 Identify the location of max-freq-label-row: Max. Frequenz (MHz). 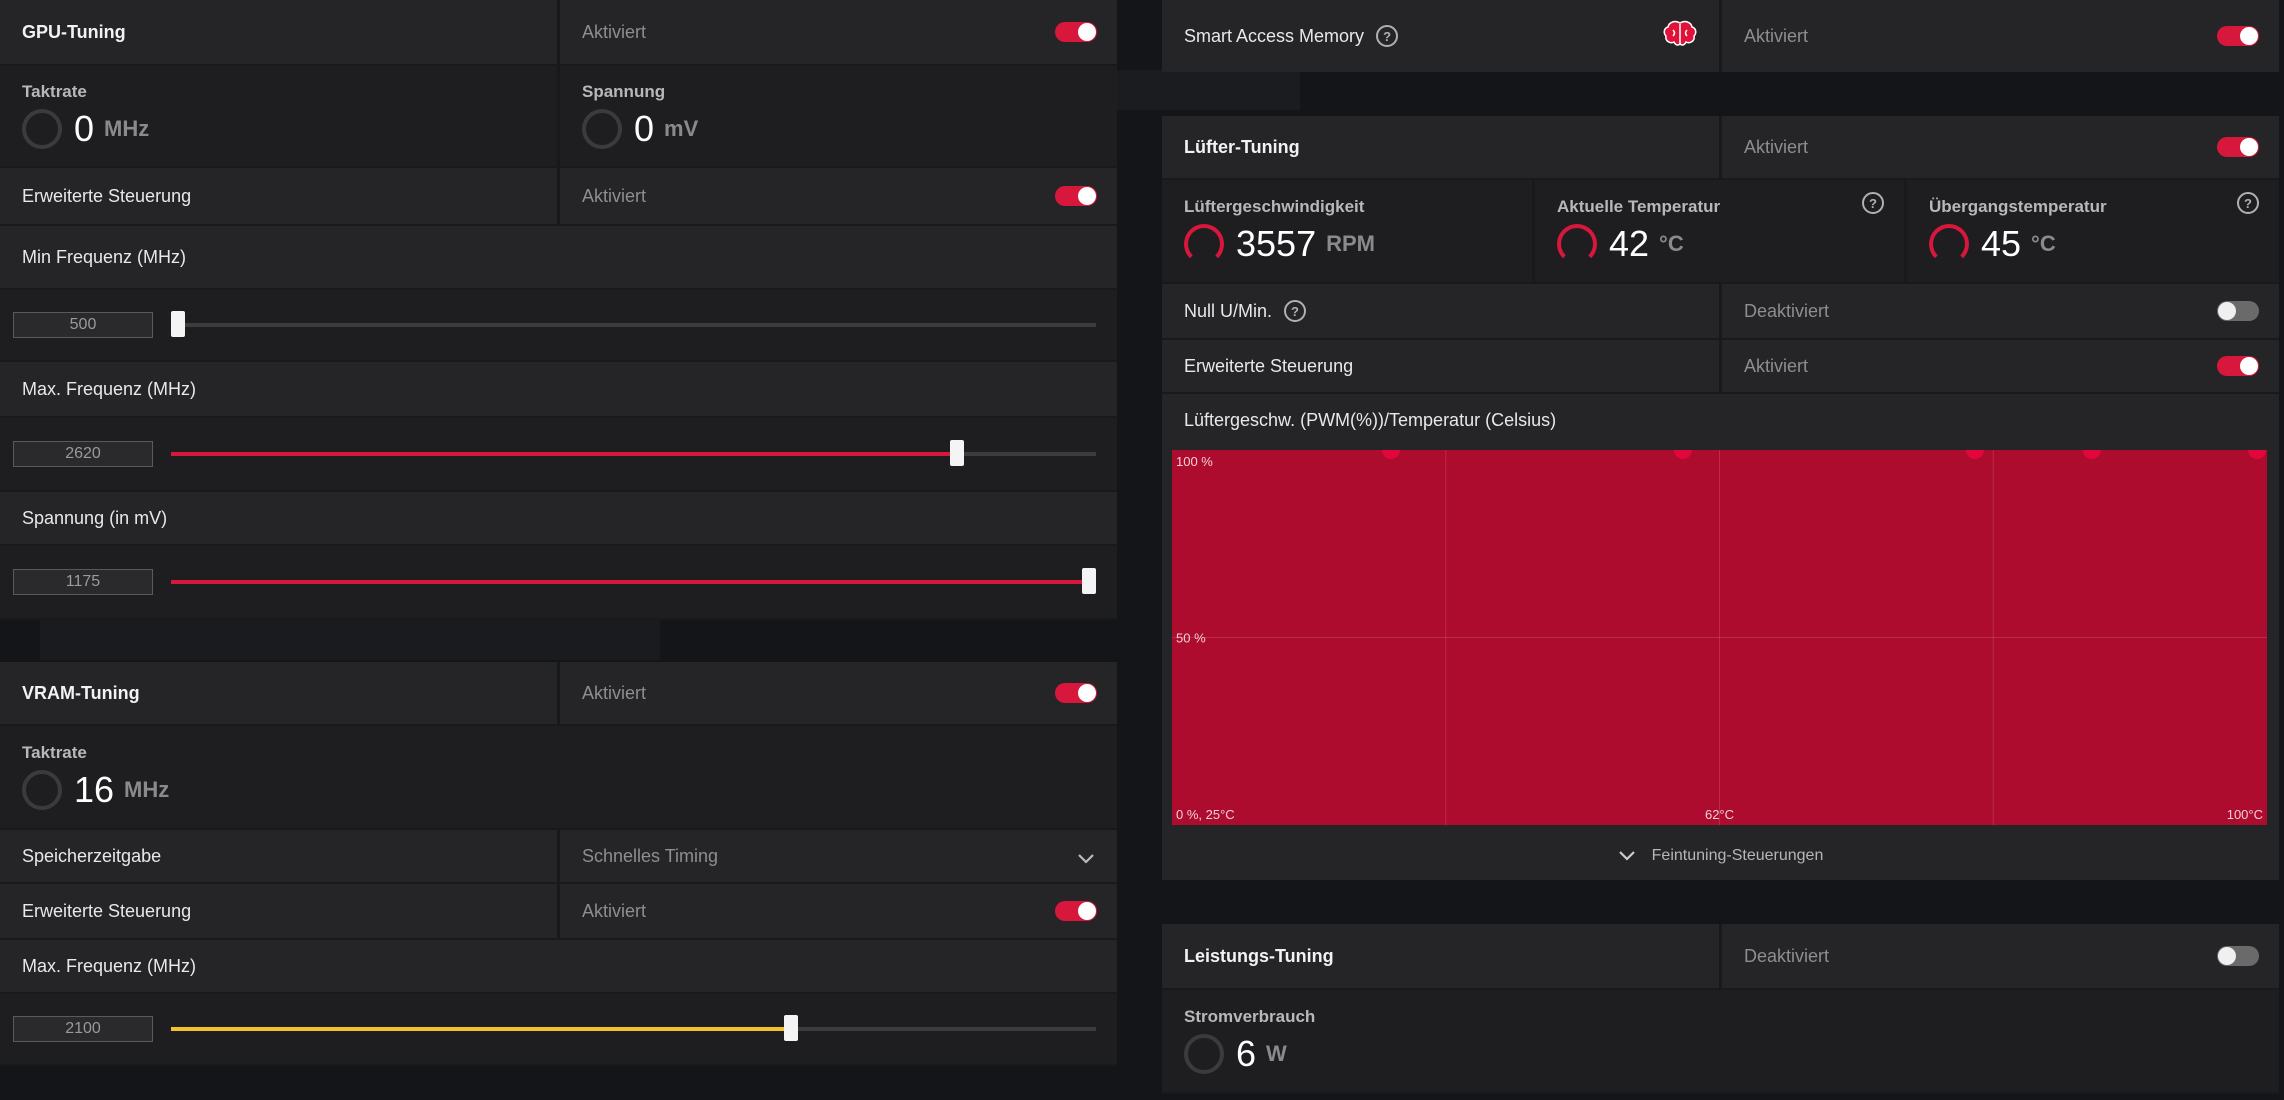
(558, 390).